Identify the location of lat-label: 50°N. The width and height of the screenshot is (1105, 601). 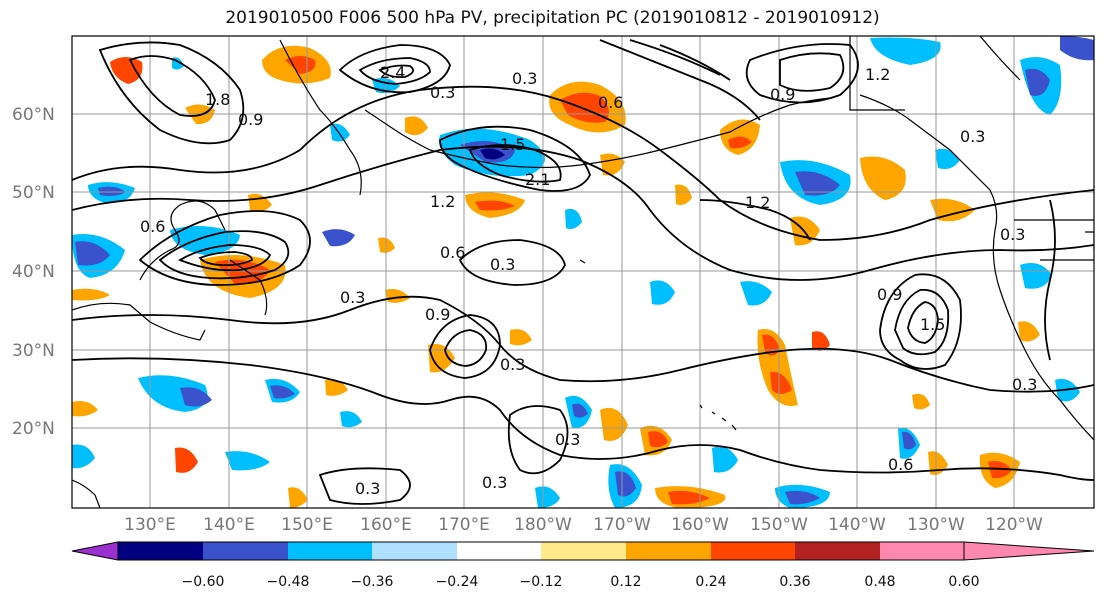
(33, 193).